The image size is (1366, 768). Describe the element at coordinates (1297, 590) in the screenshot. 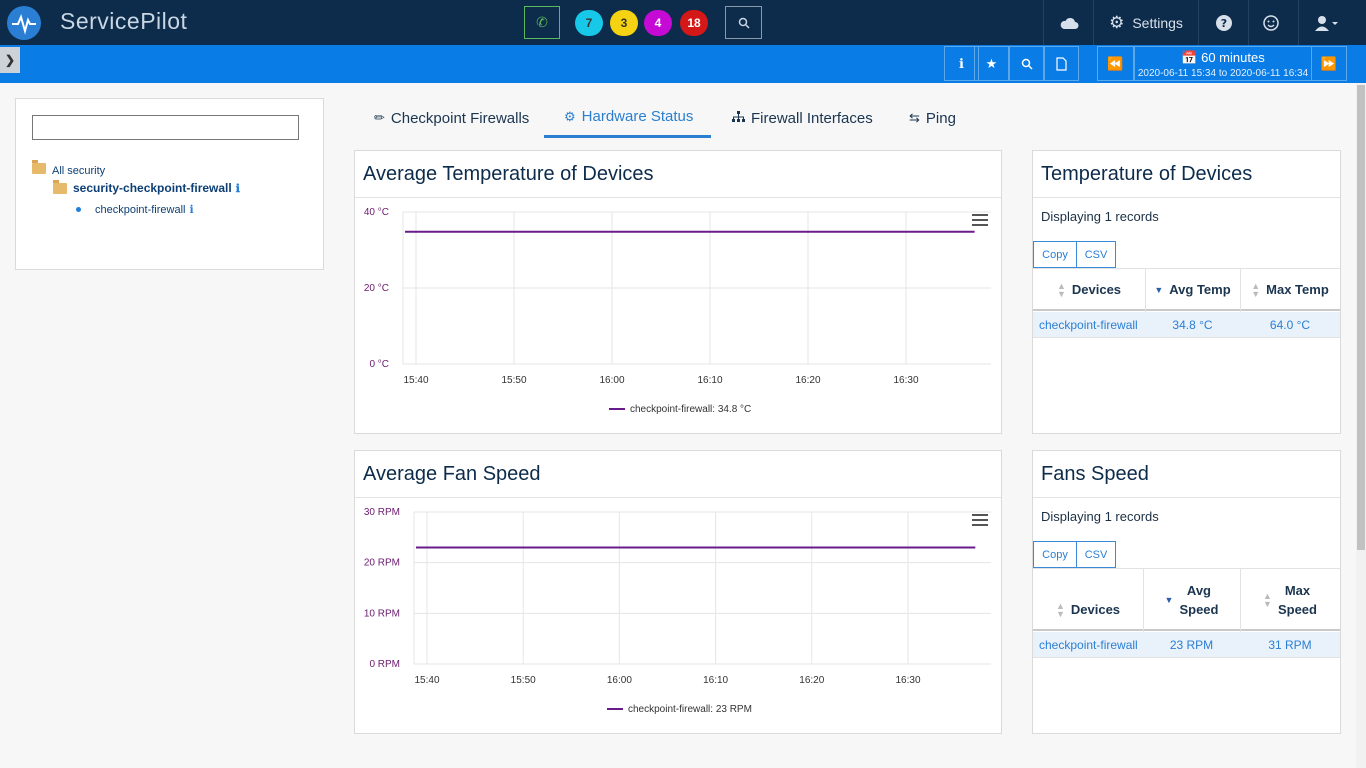

I see `header-line-1: Max` at that location.